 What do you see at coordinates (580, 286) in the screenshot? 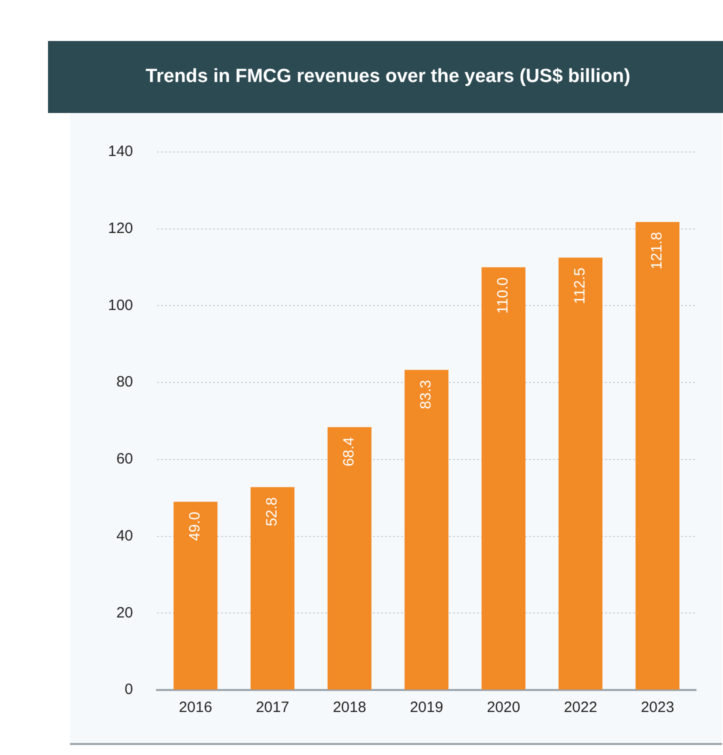
I see `data-label: 112.5` at bounding box center [580, 286].